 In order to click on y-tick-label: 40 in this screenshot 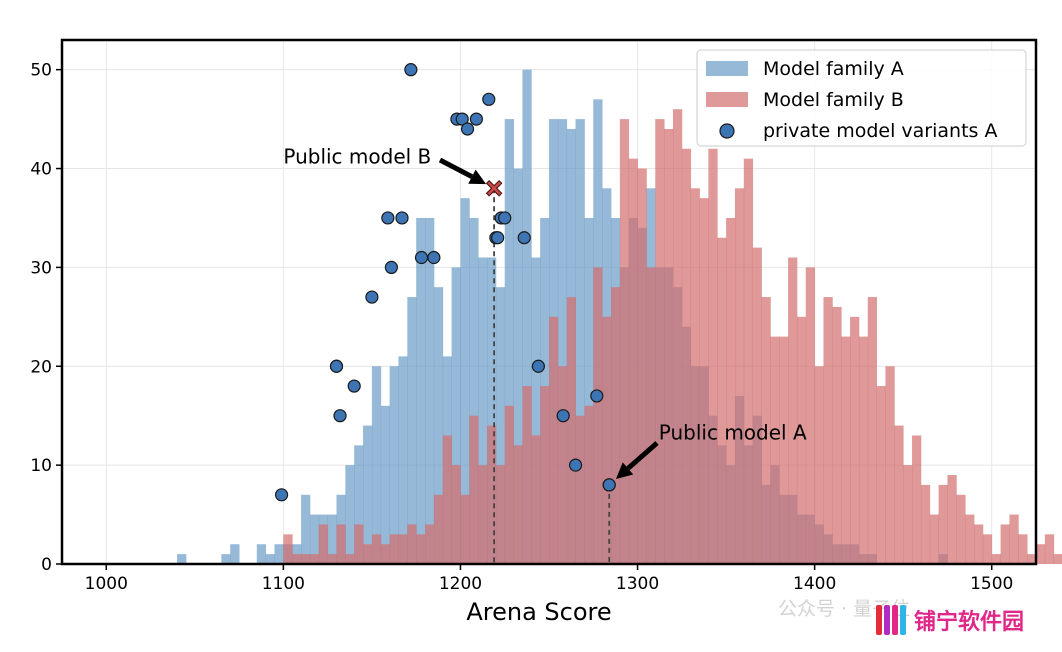, I will do `click(41, 170)`.